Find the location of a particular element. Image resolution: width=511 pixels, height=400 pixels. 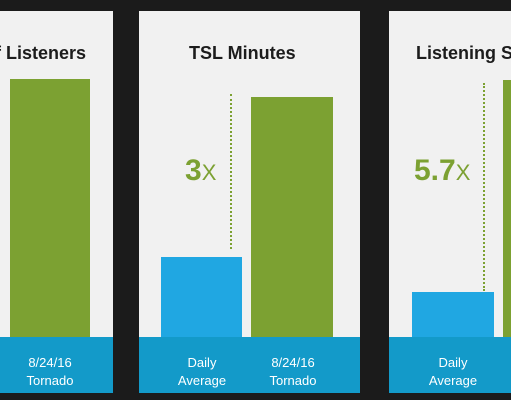

panel-title: TSL Minutes is located at coordinates (242, 53).